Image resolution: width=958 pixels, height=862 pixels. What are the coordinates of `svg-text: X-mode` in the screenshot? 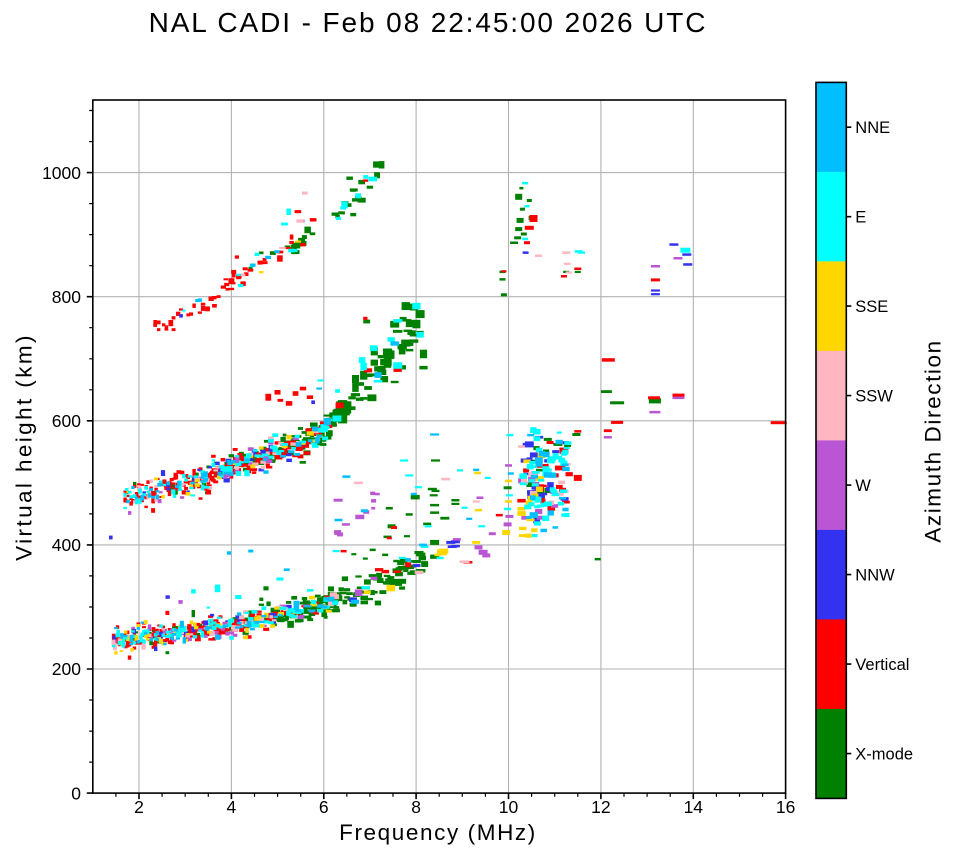 It's located at (884, 754).